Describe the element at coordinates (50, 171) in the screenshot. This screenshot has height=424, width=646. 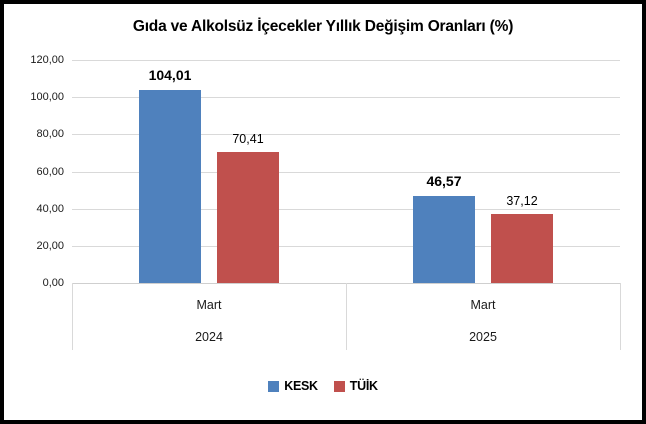
I see `y-axis-tick-label: 60,00` at that location.